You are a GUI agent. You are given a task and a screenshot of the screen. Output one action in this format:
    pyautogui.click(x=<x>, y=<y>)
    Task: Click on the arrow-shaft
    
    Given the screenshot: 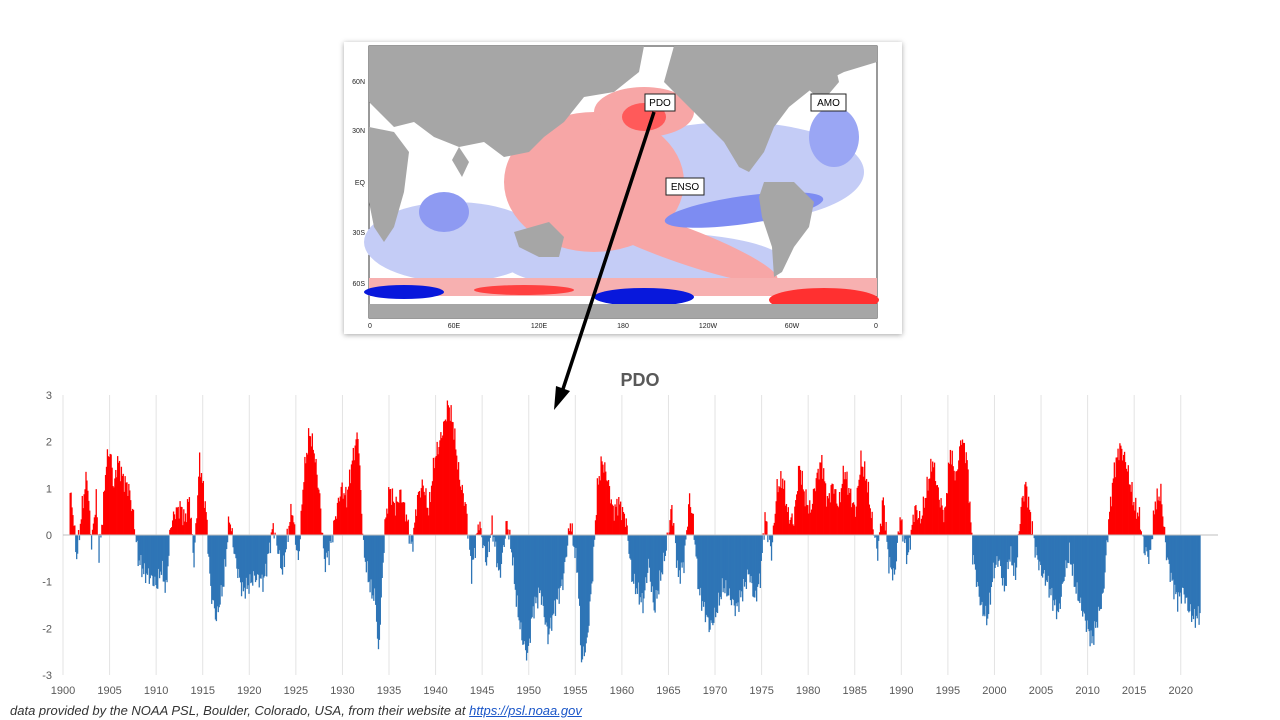 What is the action you would take?
    pyautogui.click(x=608, y=252)
    